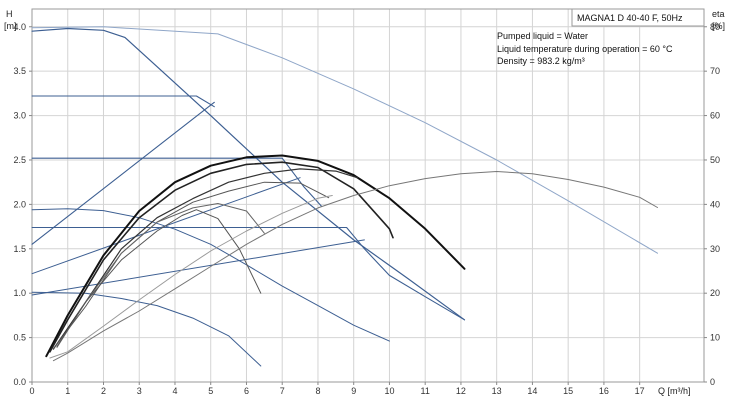 This screenshot has height=400, width=735. I want to click on x-tick-label: 11, so click(425, 391).